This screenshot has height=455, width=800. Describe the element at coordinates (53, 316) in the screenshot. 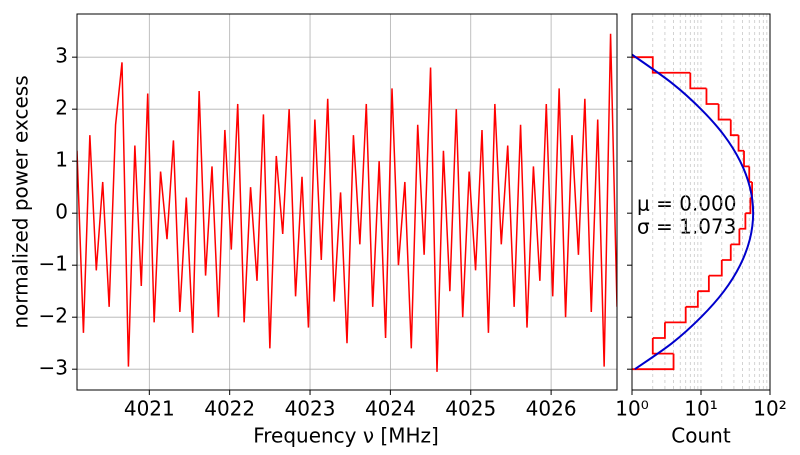

I see `y-tick-label: −2` at that location.